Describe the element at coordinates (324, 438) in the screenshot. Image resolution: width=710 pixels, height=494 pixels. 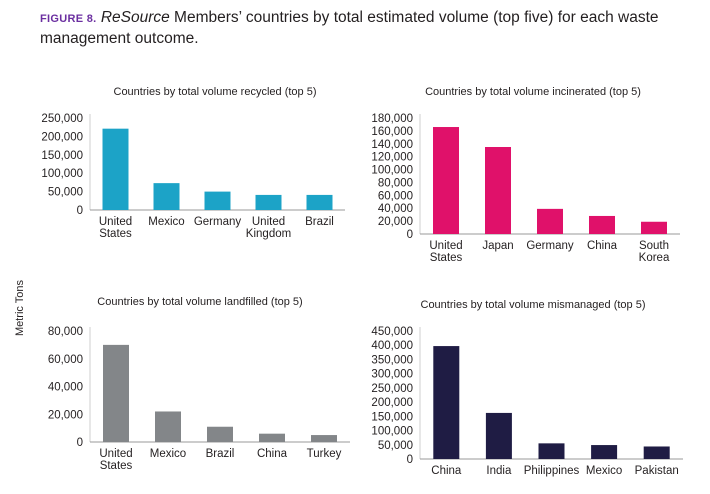
I see `bar-turkey` at that location.